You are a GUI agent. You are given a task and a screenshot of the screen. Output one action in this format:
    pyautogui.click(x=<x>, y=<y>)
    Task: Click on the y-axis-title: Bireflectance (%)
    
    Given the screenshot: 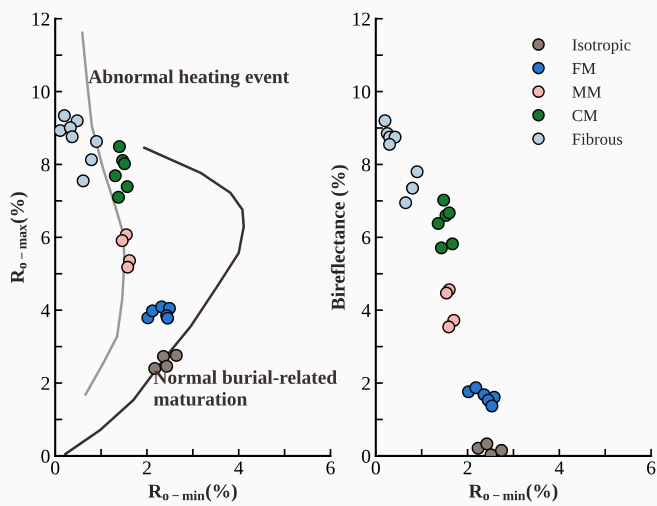 What is the action you would take?
    pyautogui.click(x=339, y=237)
    